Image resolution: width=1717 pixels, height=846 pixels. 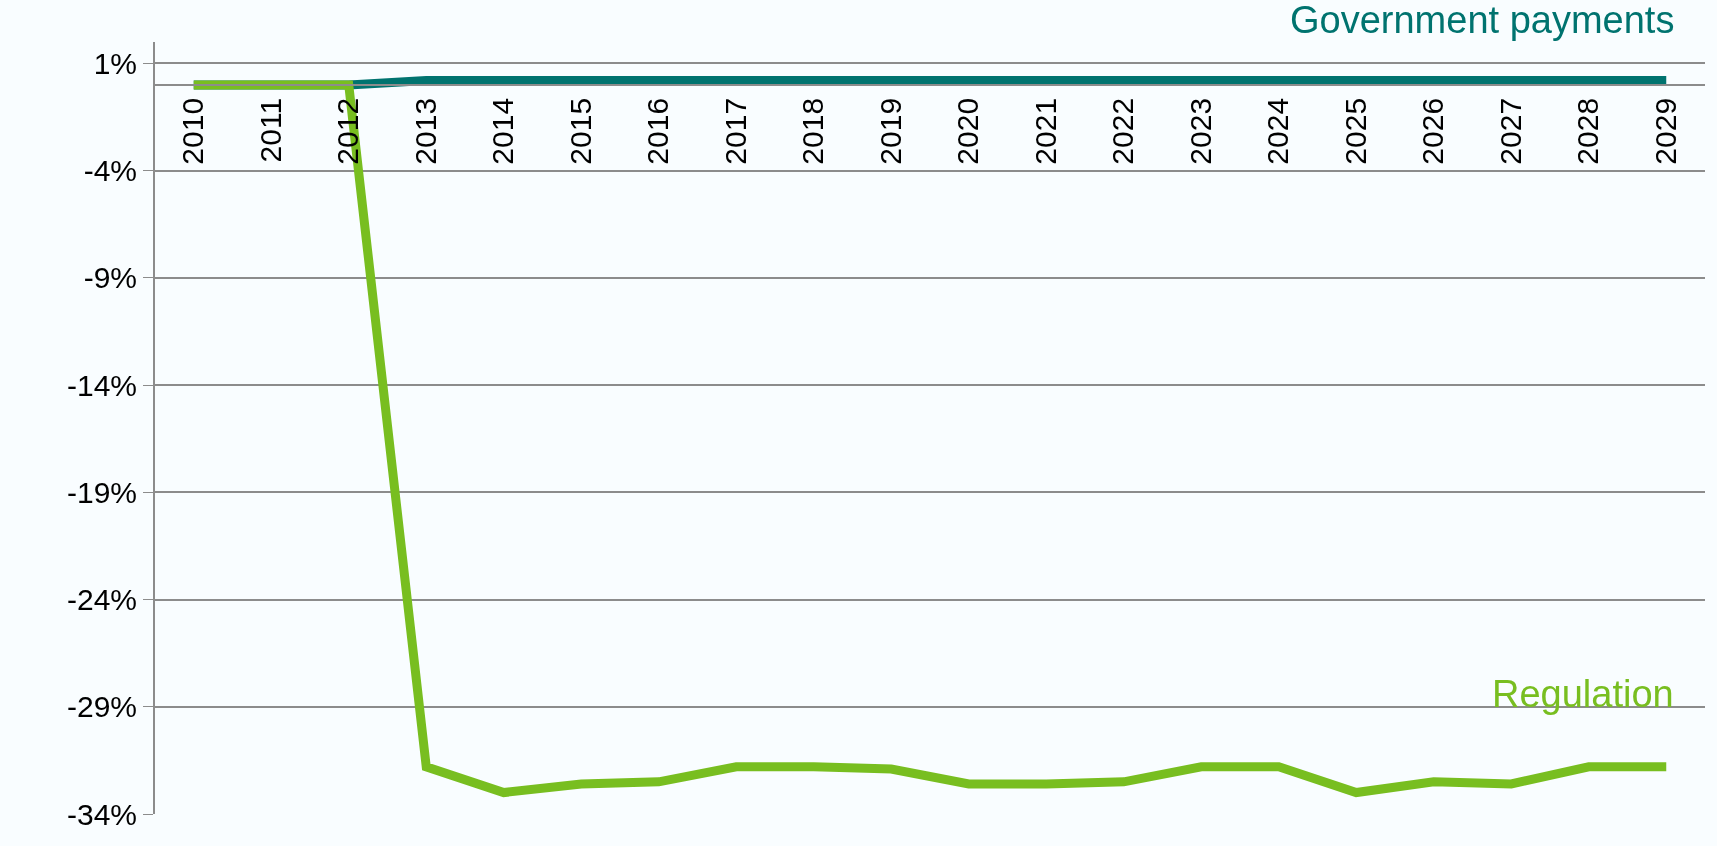 I want to click on x-tick-label: 2023, so click(x=1200, y=131).